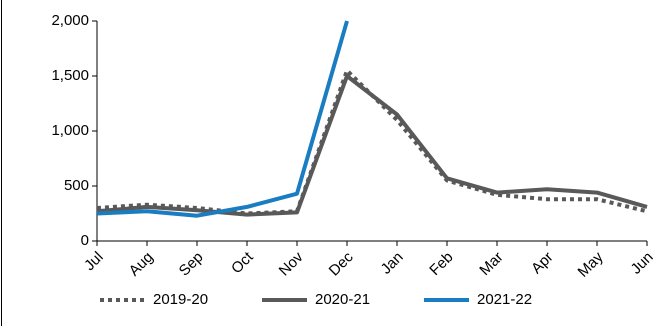 The width and height of the screenshot is (658, 326). I want to click on y-tick-label: 1,000, so click(70, 130).